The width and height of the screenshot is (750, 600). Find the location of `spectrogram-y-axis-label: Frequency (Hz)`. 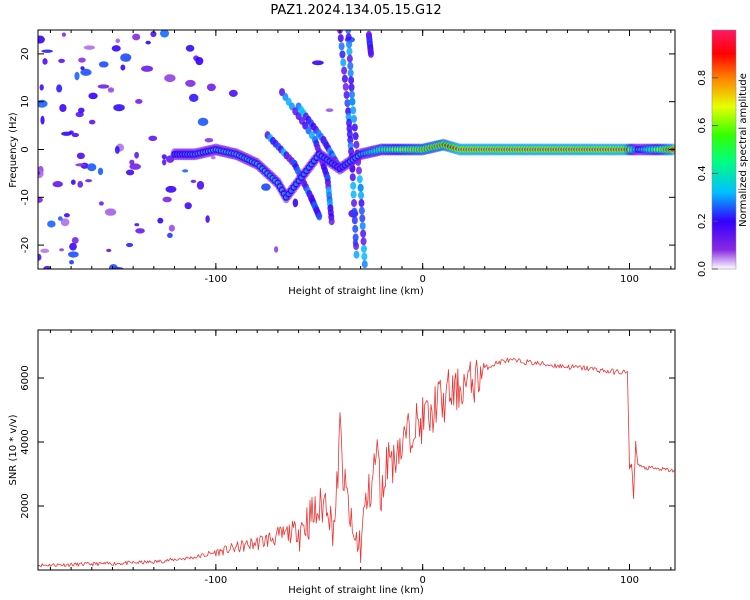

spectrogram-y-axis-label: Frequency (Hz) is located at coordinates (13, 150).